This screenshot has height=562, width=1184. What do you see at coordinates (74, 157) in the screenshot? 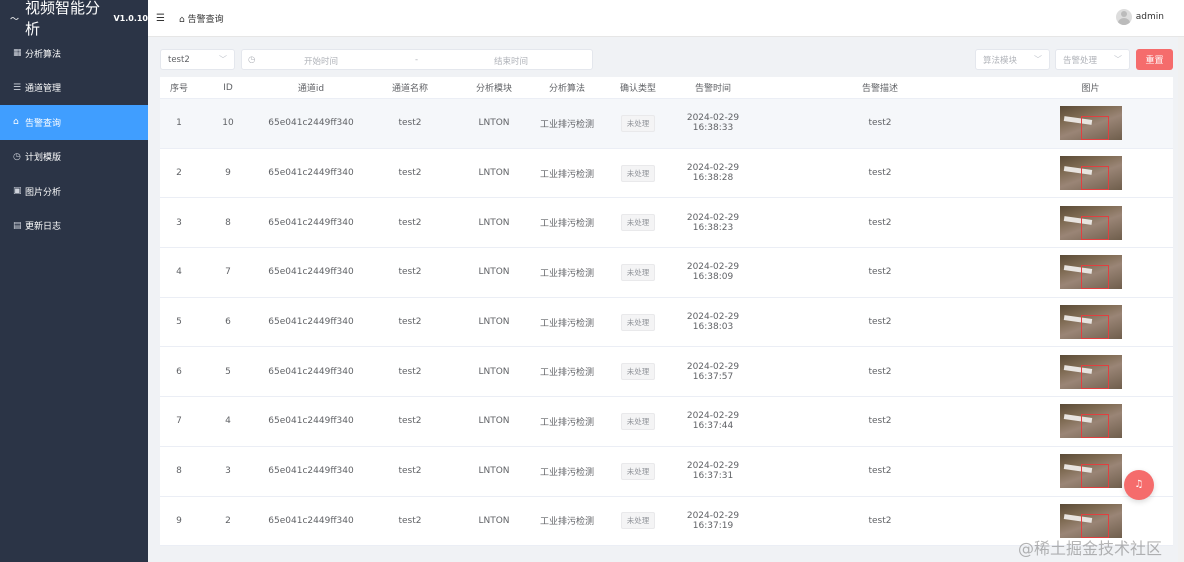
I see `sidebar-item-3: ◷ 计划模版` at bounding box center [74, 157].